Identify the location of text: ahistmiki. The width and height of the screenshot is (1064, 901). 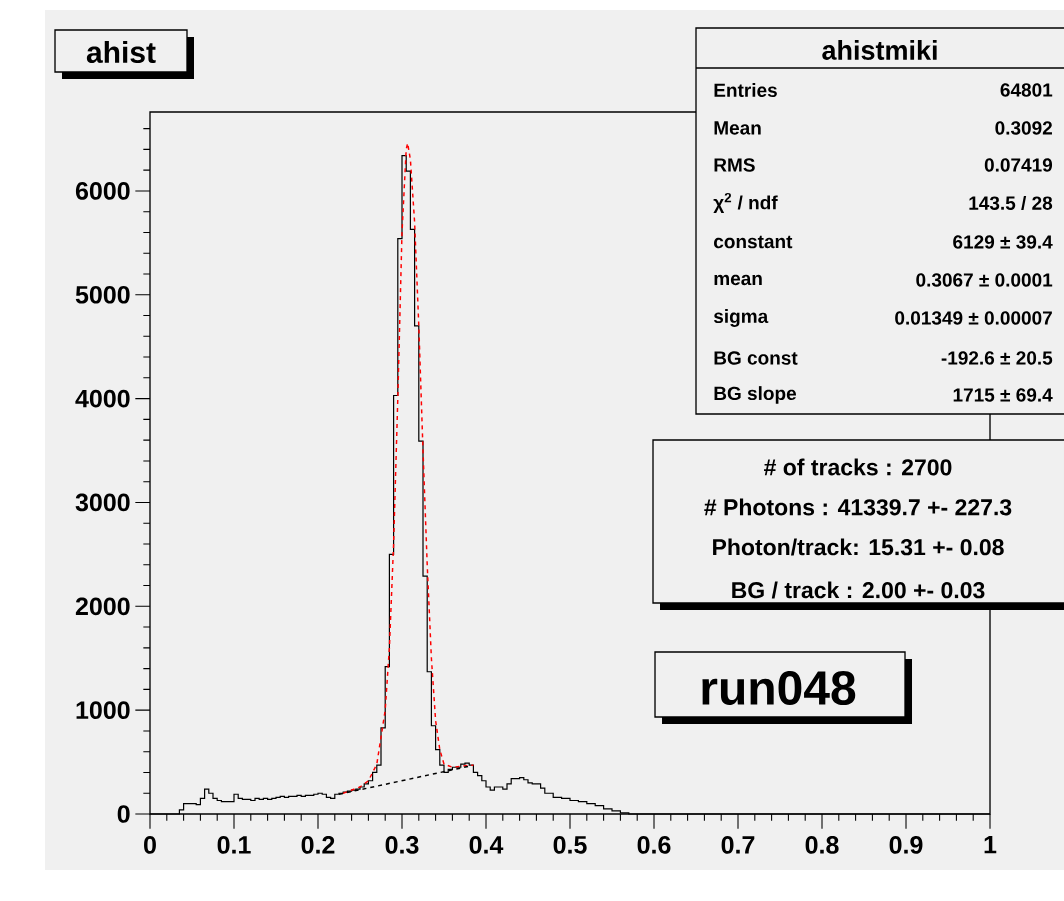
(879, 50).